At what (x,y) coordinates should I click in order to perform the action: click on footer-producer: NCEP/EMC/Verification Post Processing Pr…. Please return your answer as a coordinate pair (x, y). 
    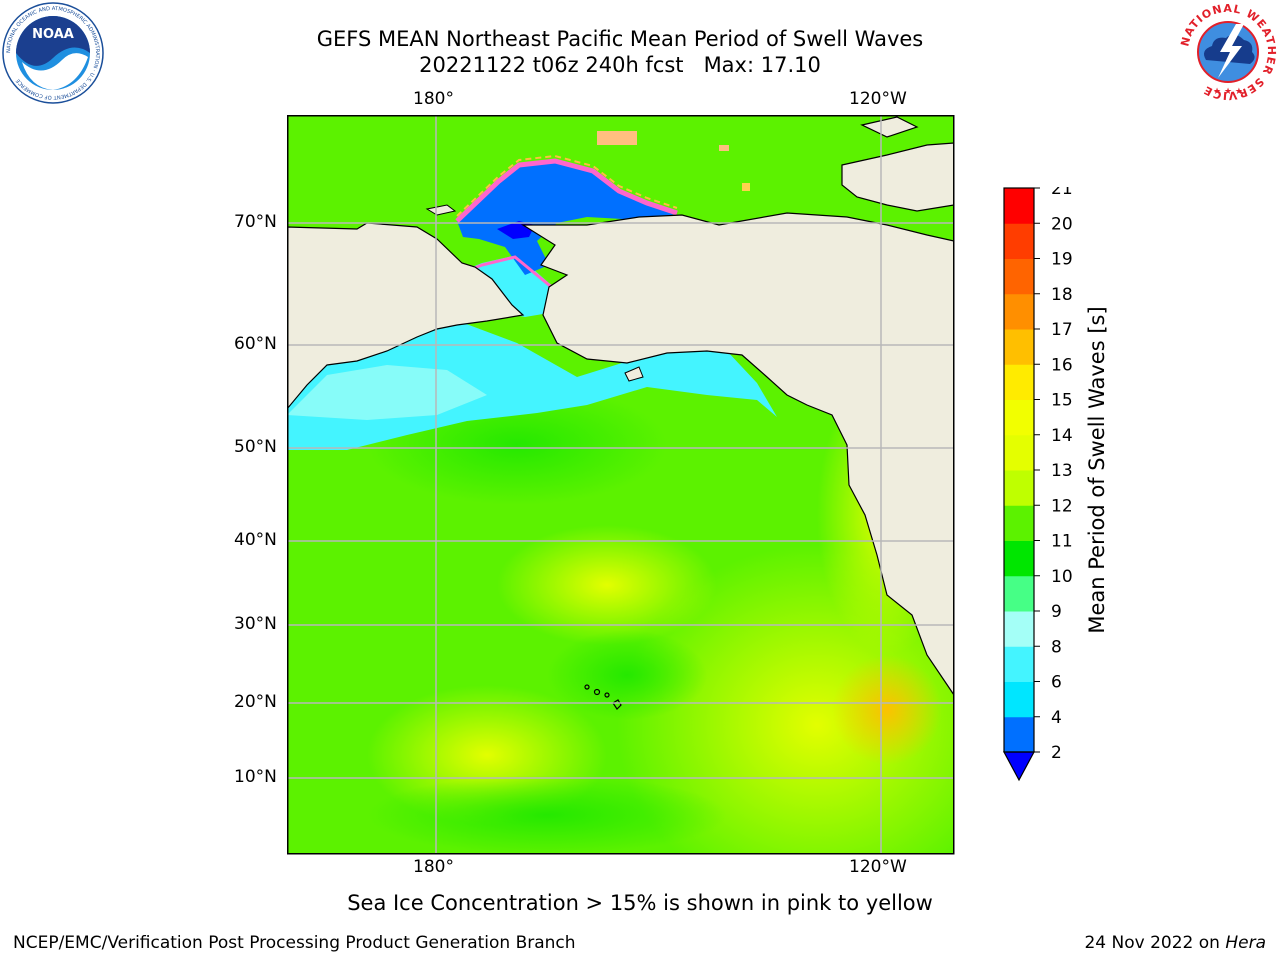
    Looking at the image, I should click on (294, 943).